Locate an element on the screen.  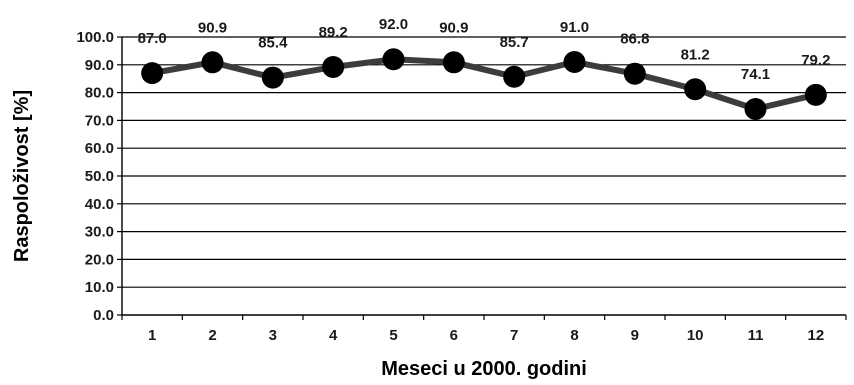
y-tick-label: 40.0 is located at coordinates (99, 204).